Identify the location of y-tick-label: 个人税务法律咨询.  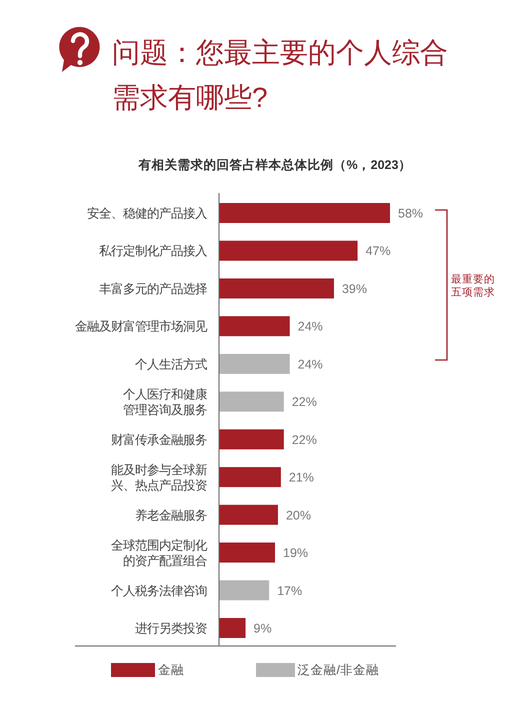
(159, 591).